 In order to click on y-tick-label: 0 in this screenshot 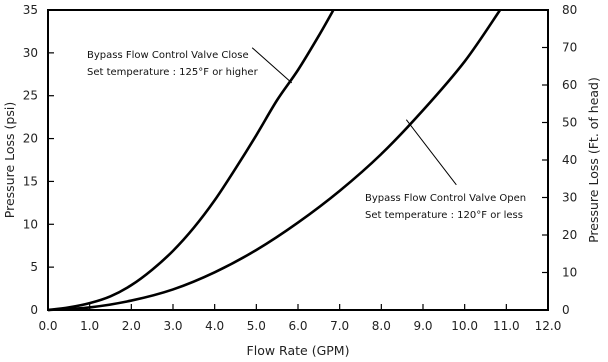, I will do `click(34, 310)`.